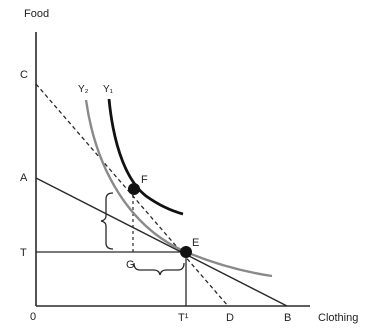 Image resolution: width=366 pixels, height=330 pixels. What do you see at coordinates (195, 243) in the screenshot?
I see `label-e: E` at bounding box center [195, 243].